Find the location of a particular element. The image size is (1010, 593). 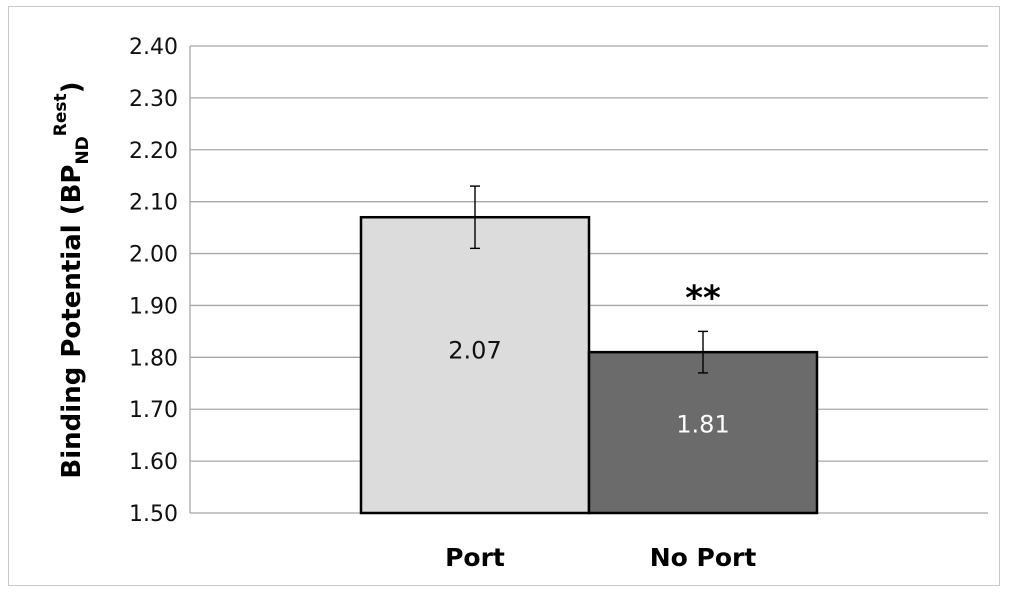

data-label: 2.07 is located at coordinates (474, 350).